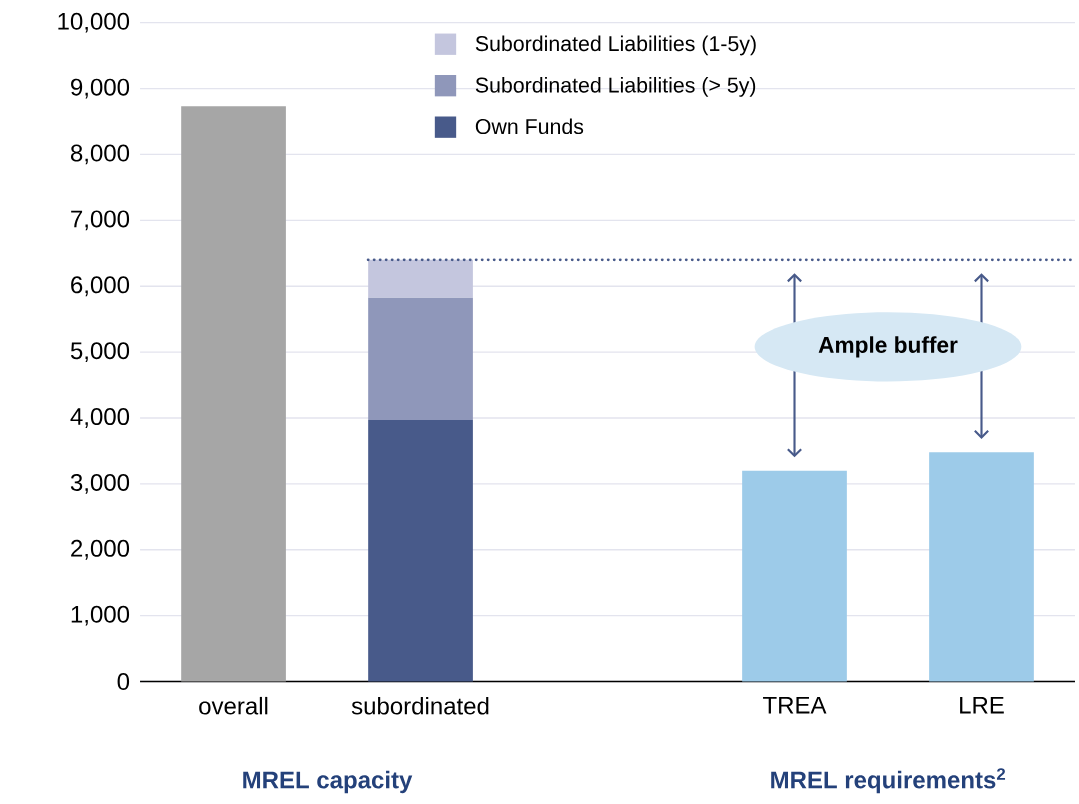 The image size is (1079, 804). I want to click on y-tick-label: 10,000, so click(94, 22).